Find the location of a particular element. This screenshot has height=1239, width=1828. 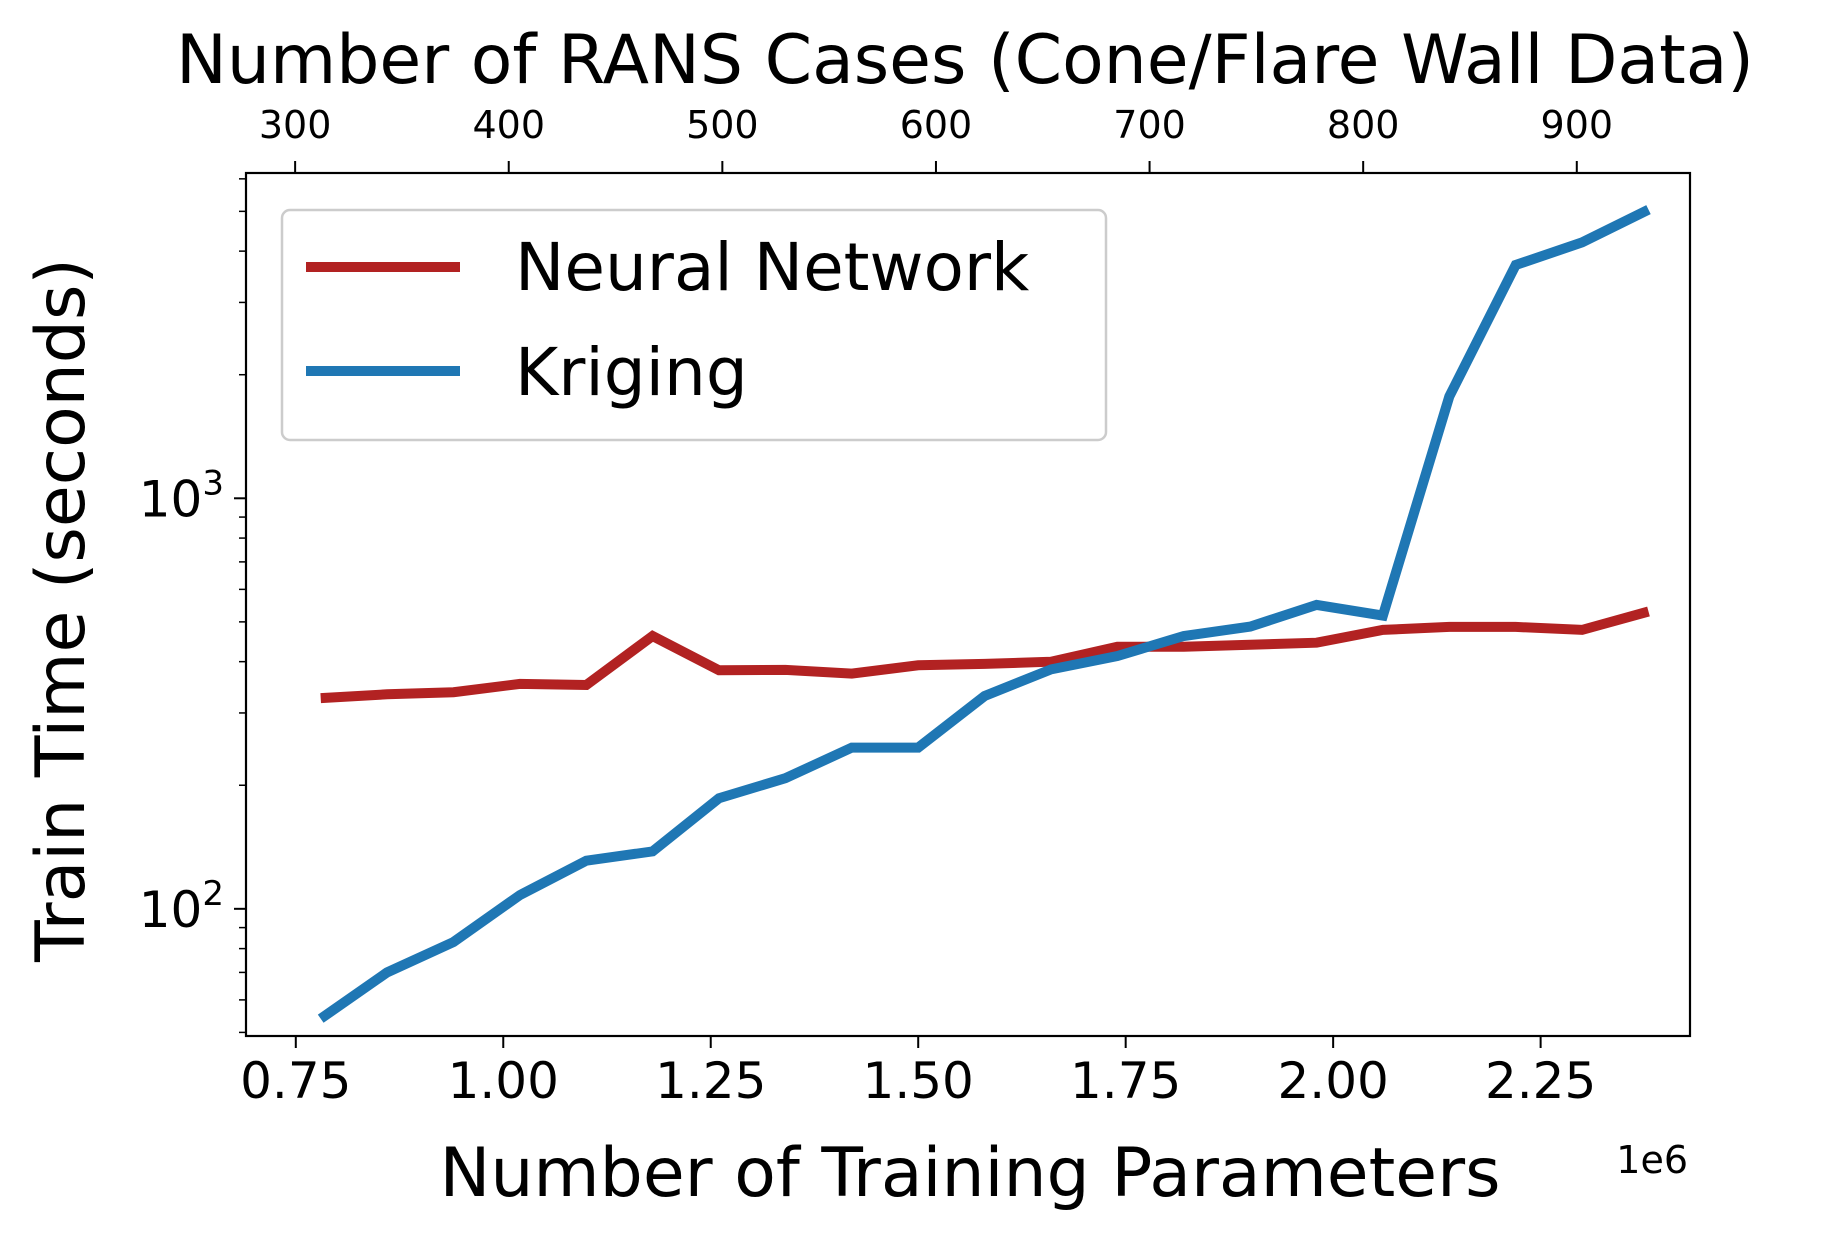

x-tick-label: 1.00 is located at coordinates (503, 1081).